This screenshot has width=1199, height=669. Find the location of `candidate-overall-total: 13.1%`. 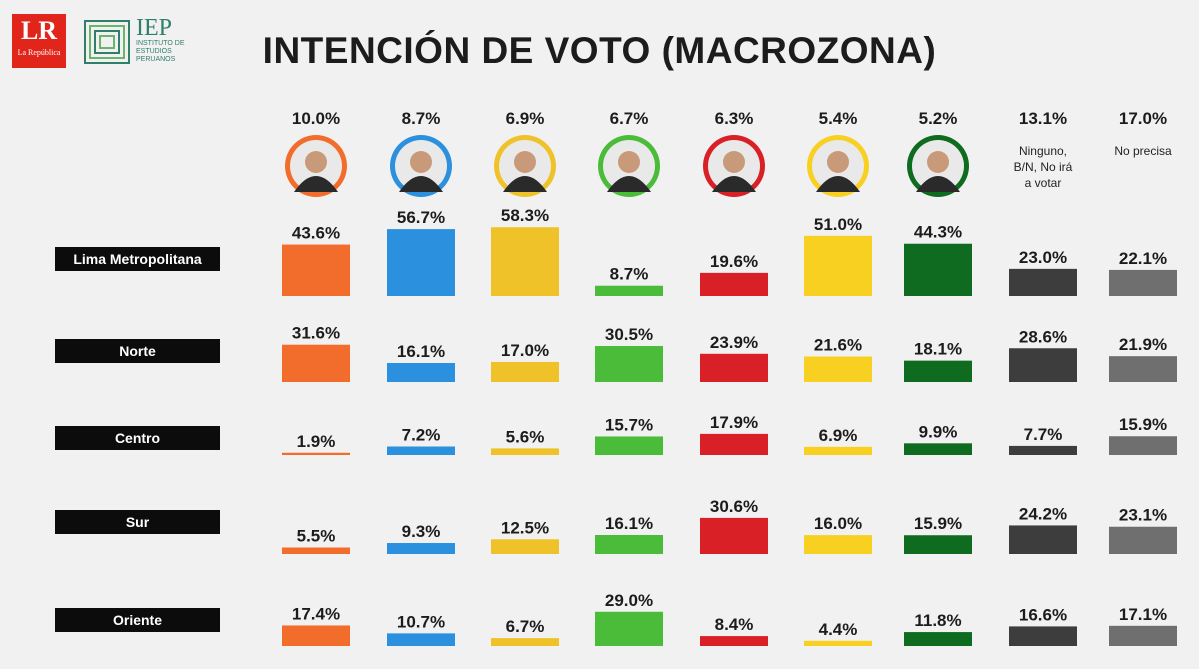

candidate-overall-total: 13.1% is located at coordinates (1043, 118).